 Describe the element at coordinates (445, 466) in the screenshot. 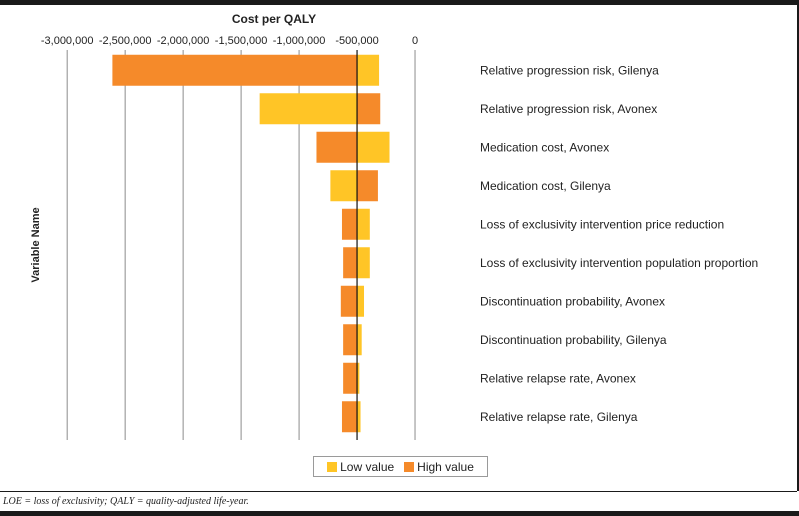

I see `legend-label-high: High value` at that location.